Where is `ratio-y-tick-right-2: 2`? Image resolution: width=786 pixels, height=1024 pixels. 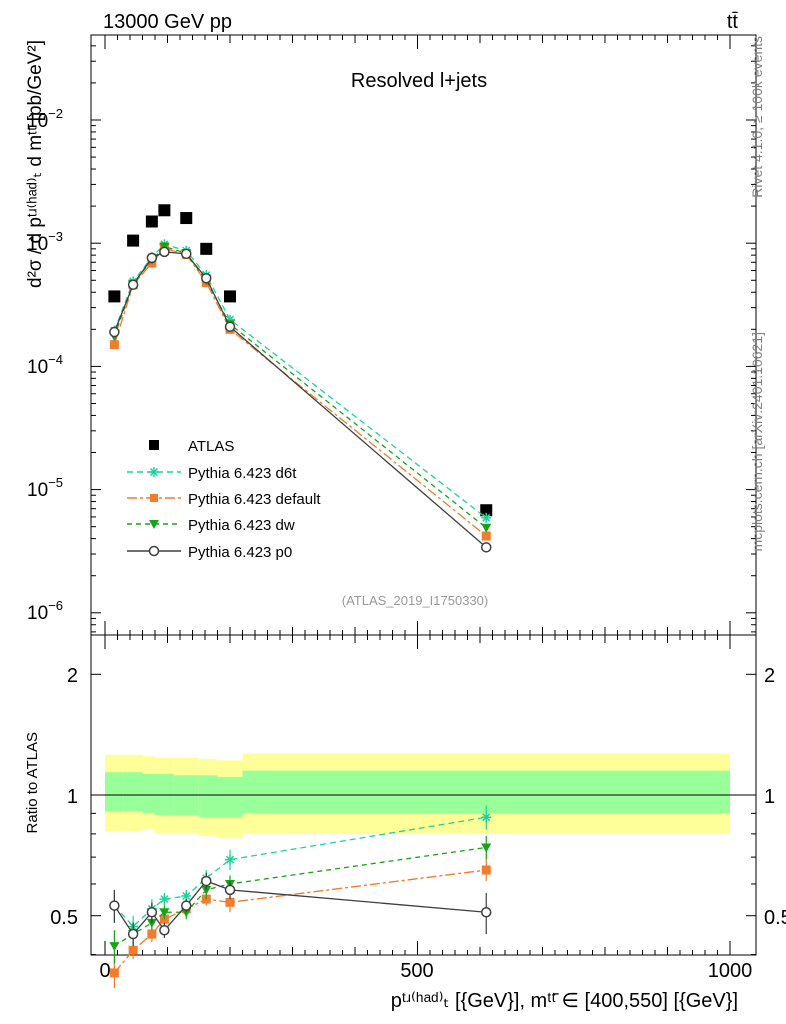
ratio-y-tick-right-2: 2 is located at coordinates (769, 676).